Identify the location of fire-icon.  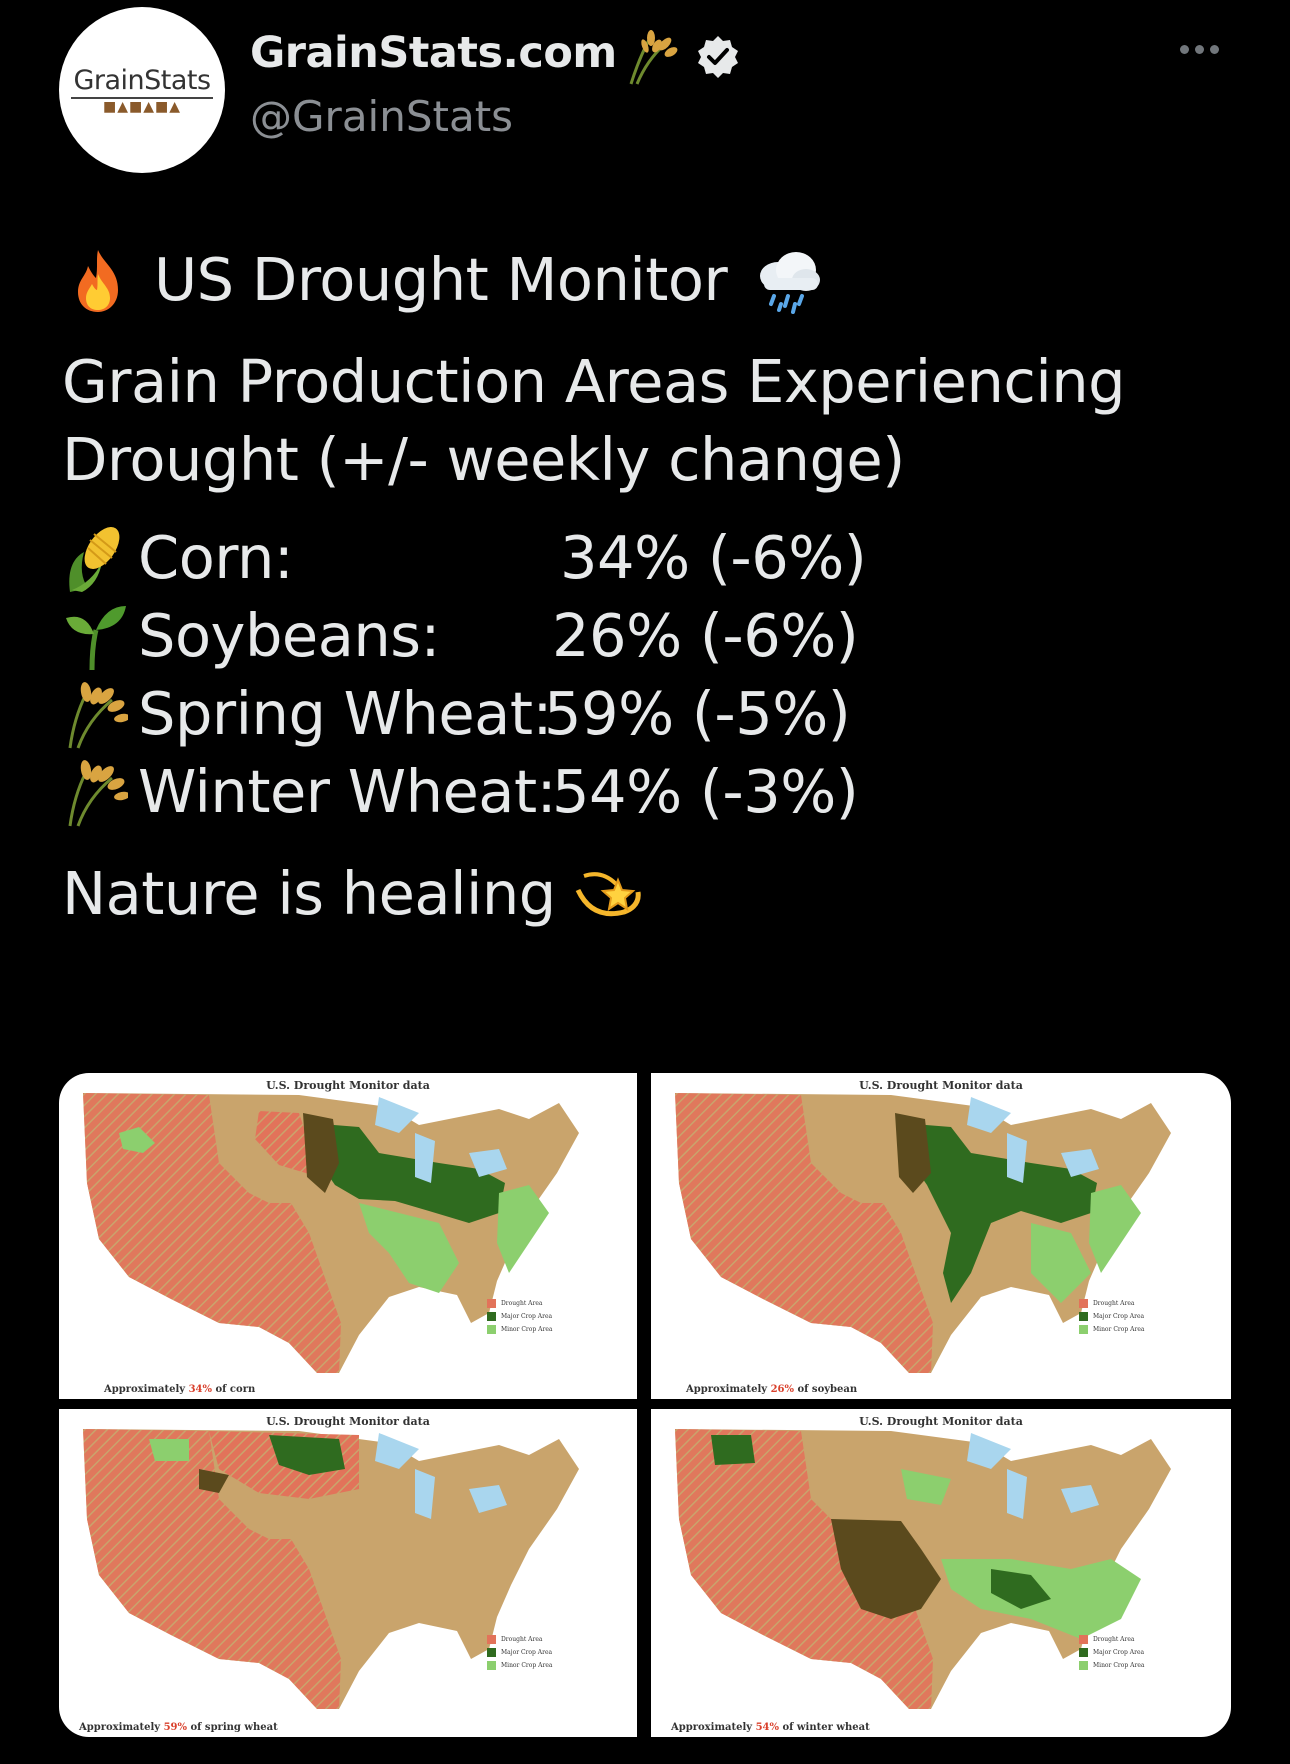
(98, 281).